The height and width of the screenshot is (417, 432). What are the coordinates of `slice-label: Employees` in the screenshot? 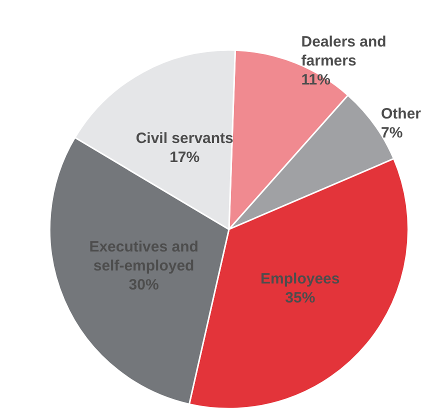 It's located at (300, 279).